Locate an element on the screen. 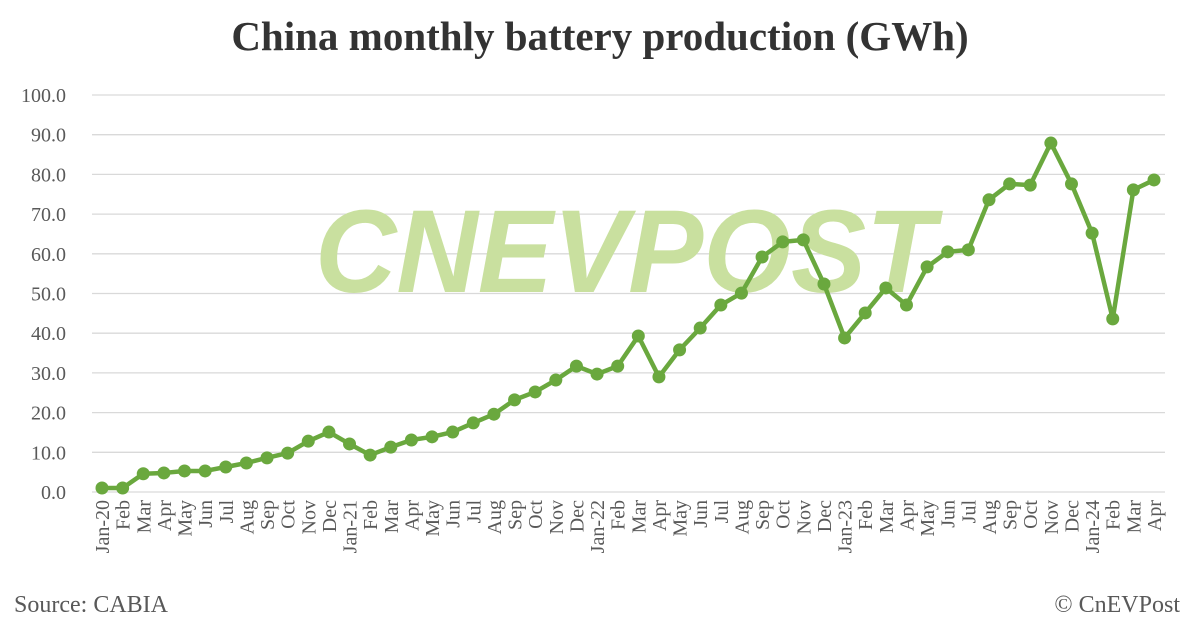 Image resolution: width=1200 pixels, height=628 pixels. x-tick-label: Jan-21 is located at coordinates (351, 526).